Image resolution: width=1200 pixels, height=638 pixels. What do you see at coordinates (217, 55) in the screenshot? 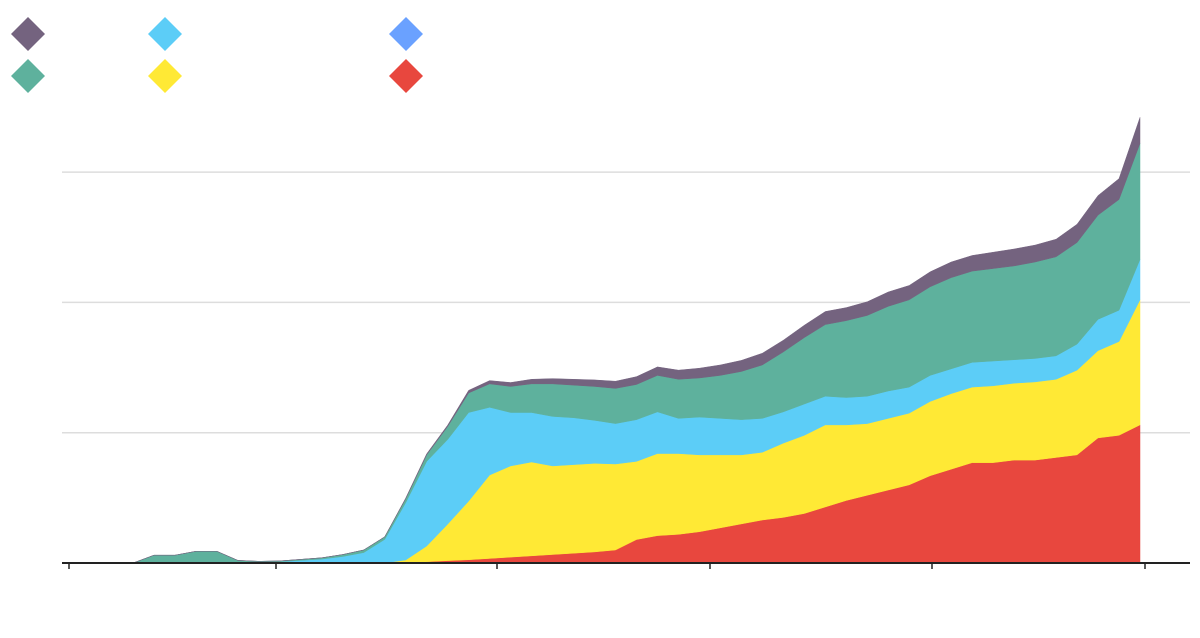
I see `legend` at bounding box center [217, 55].